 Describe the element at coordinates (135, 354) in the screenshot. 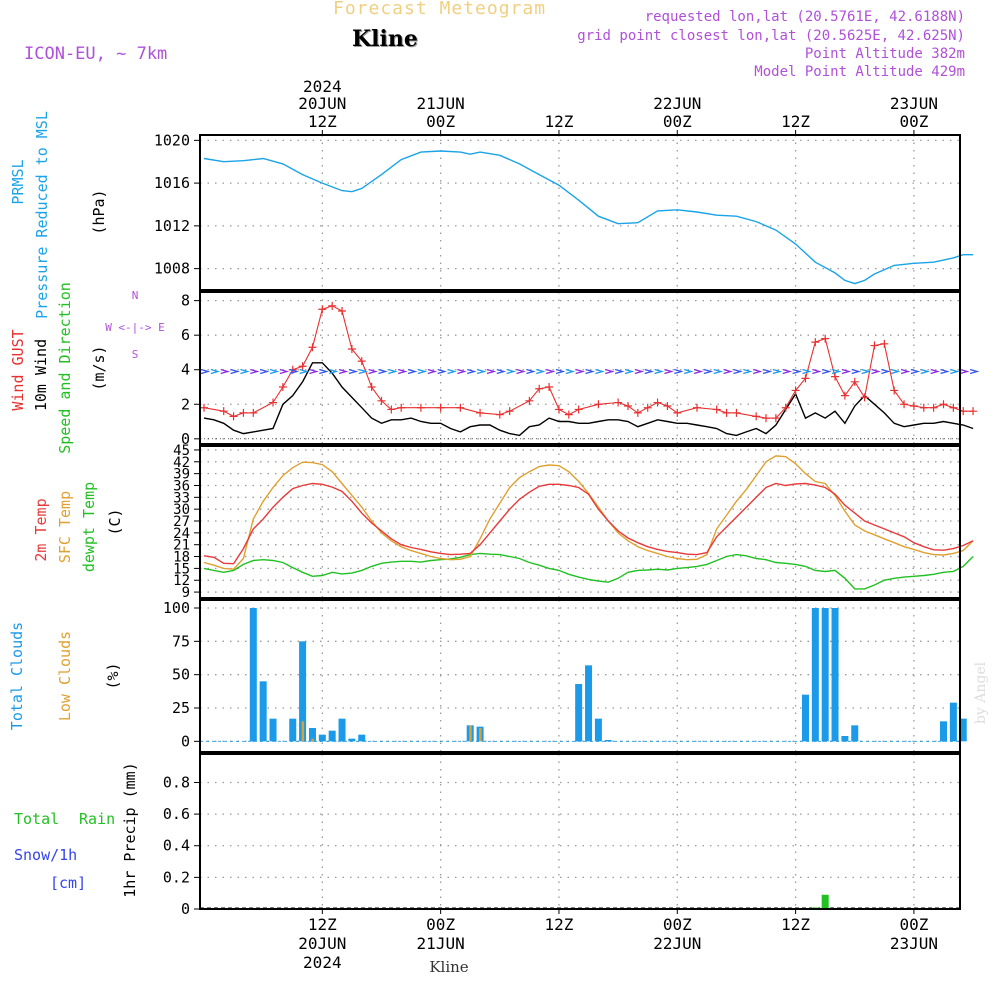

I see `compass-south: S` at that location.